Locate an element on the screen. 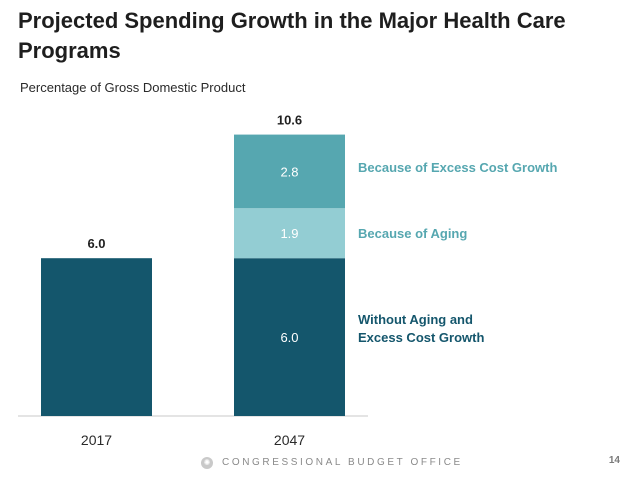 This screenshot has height=479, width=638. legend-label-because-of-excess-cost-growth: Because of Excess Cost Growth is located at coordinates (457, 167).